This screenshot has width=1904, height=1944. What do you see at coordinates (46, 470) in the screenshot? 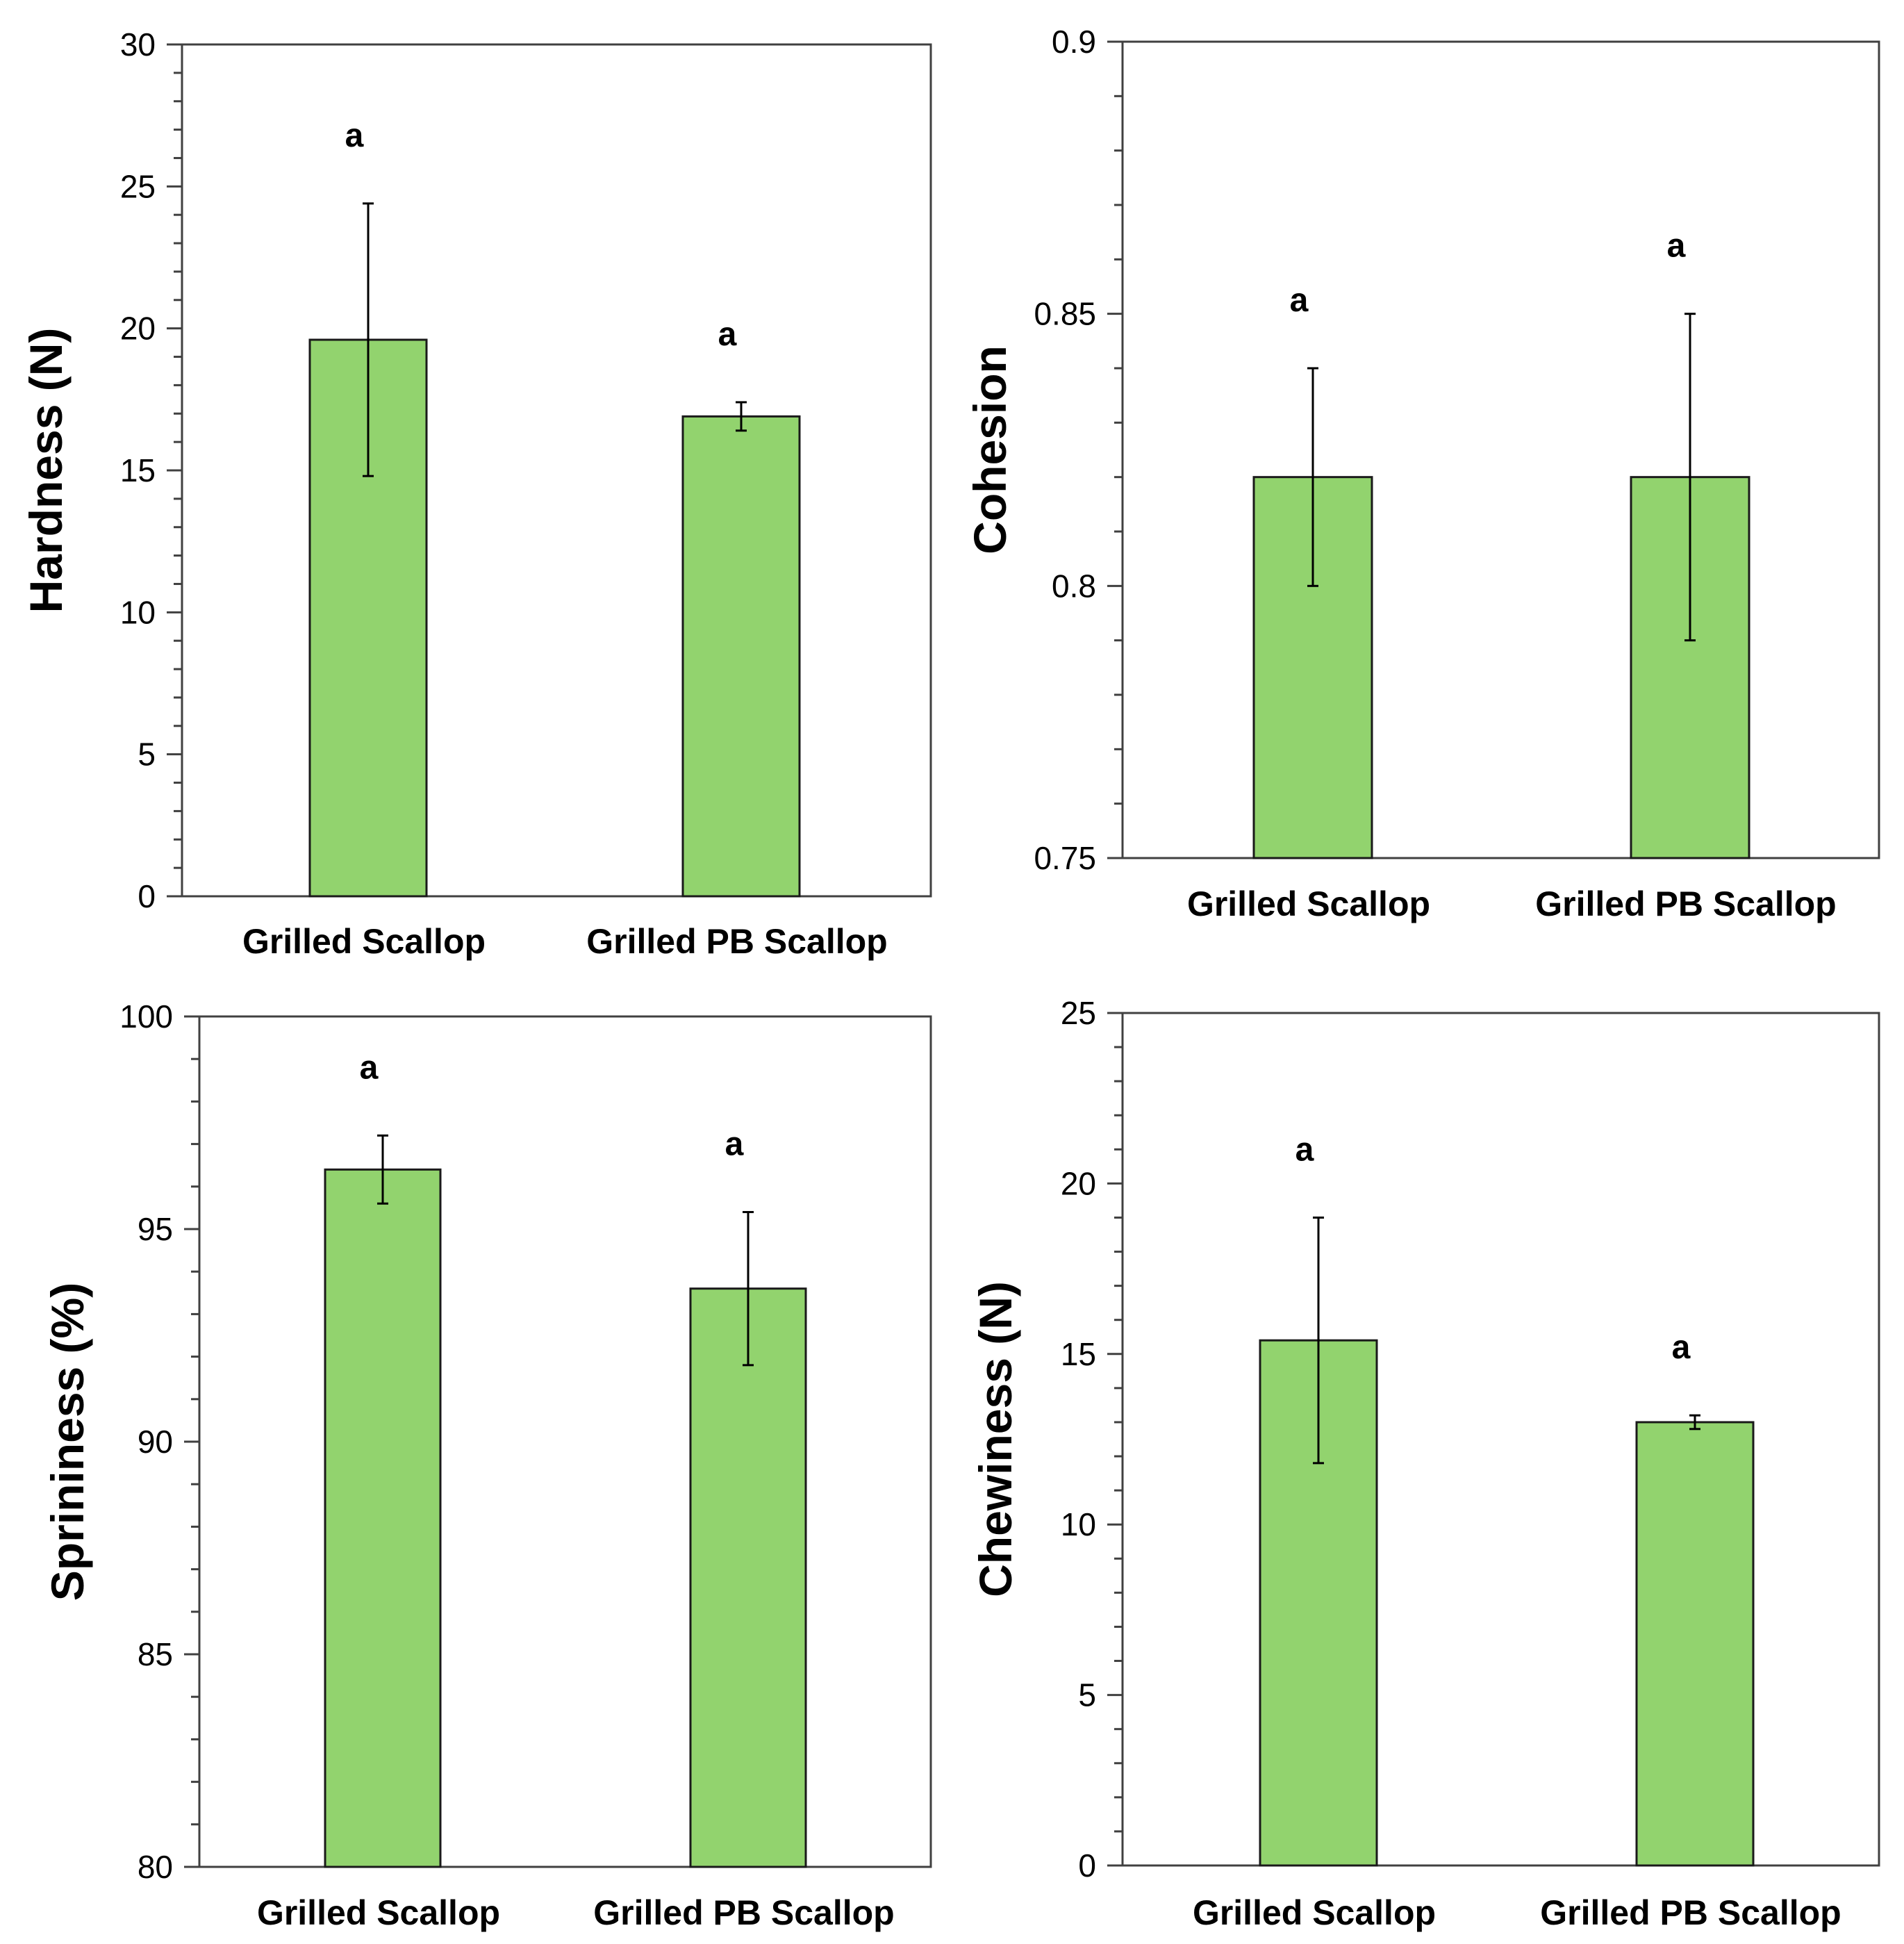
I see `y-axis-title: Hardness (N)` at bounding box center [46, 470].